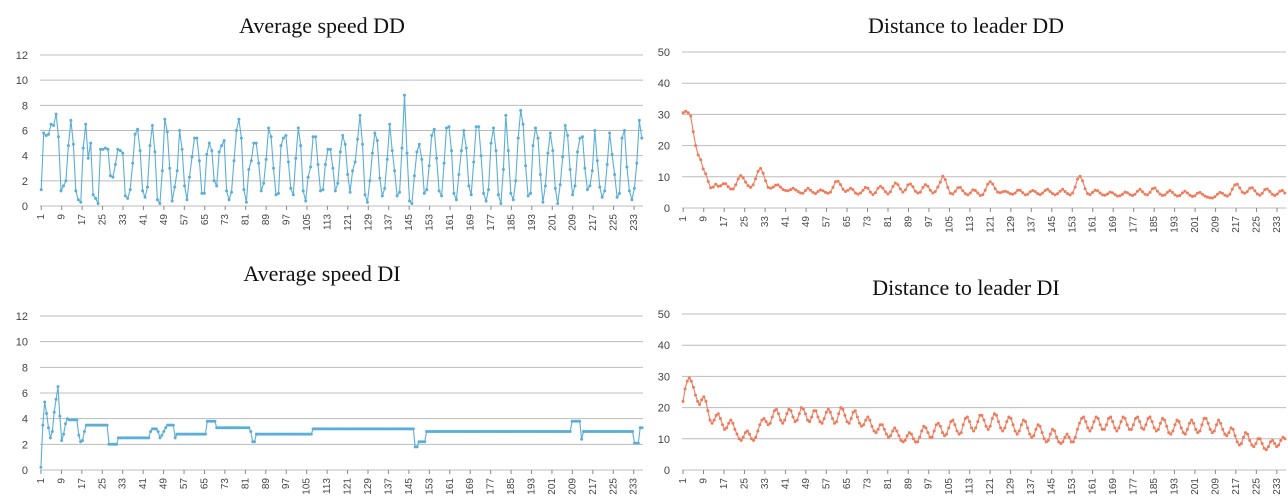  What do you see at coordinates (470, 486) in the screenshot?
I see `x-tick-label: 169` at bounding box center [470, 486].